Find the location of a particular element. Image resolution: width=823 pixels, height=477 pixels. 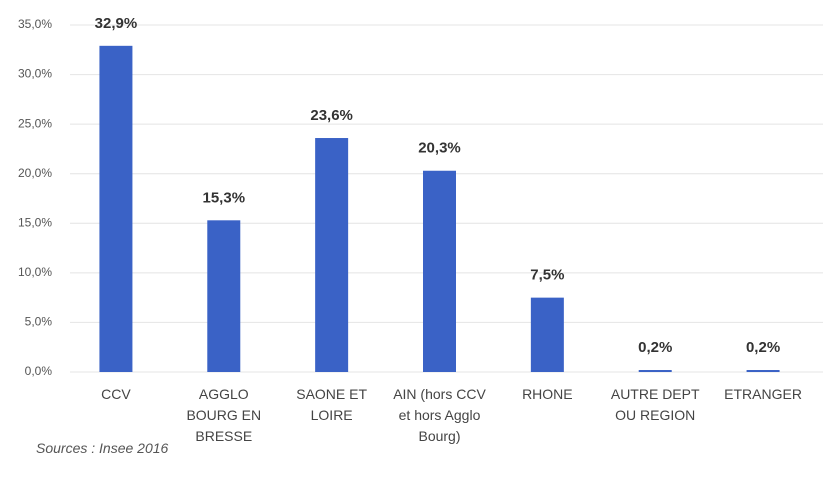

x-tick-label: RHONE is located at coordinates (547, 394).